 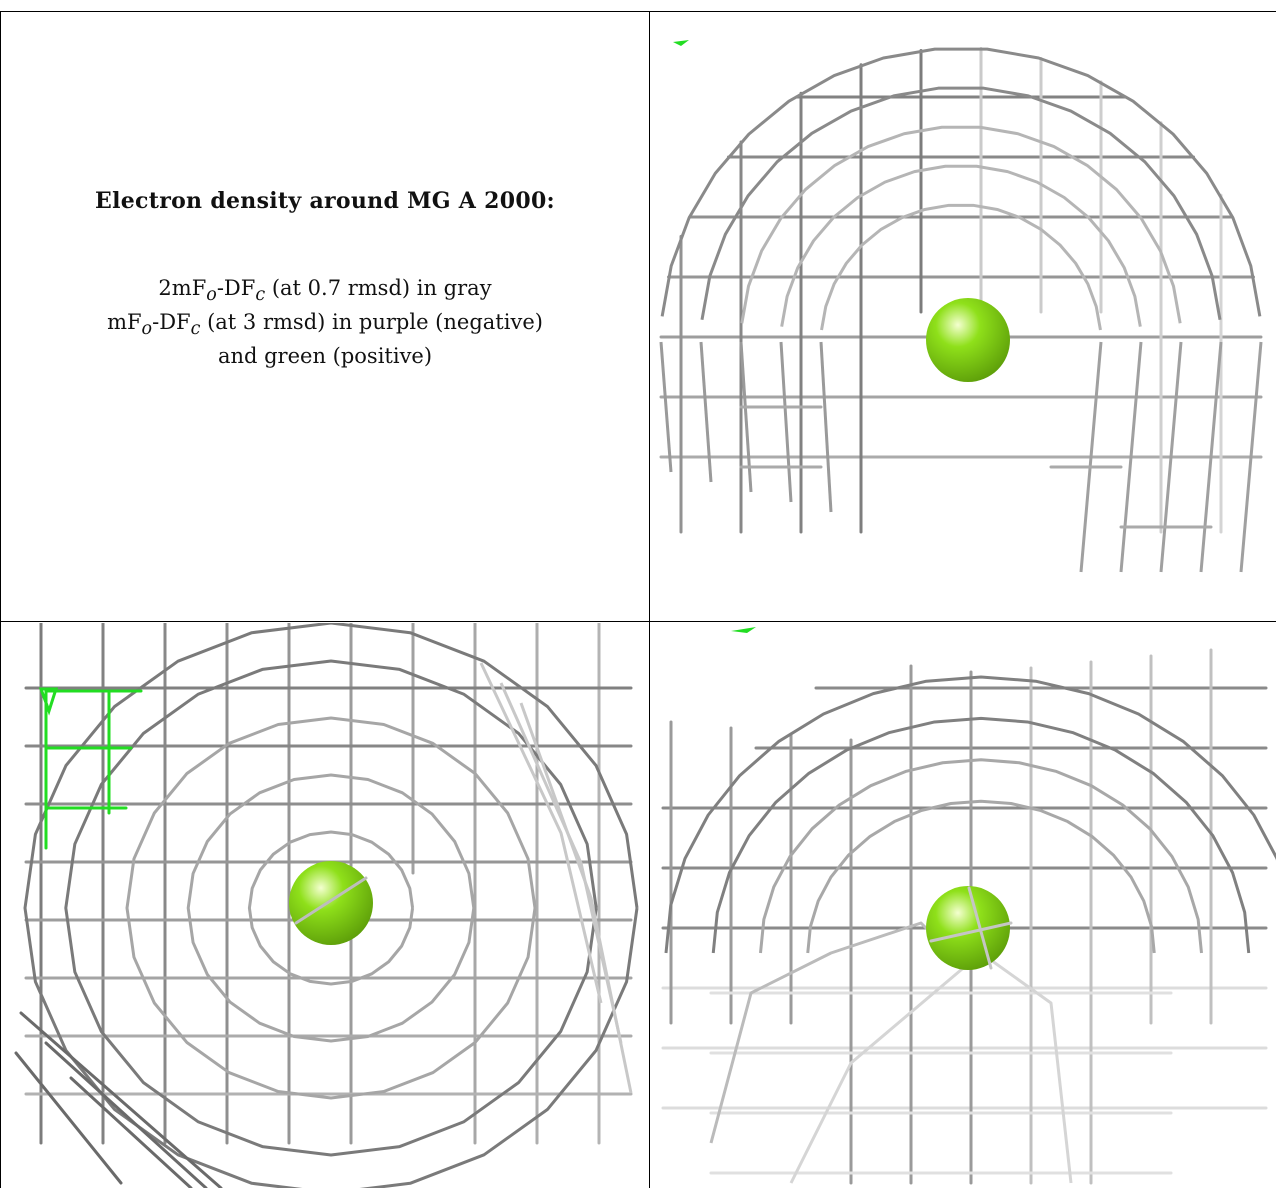 I want to click on caption-line-3: and green (positive), so click(x=325, y=356).